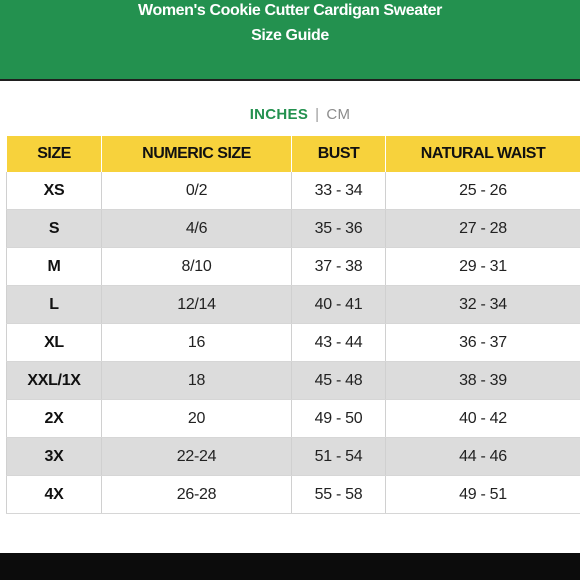  What do you see at coordinates (54, 380) in the screenshot?
I see `size-cell: XXL/1X` at bounding box center [54, 380].